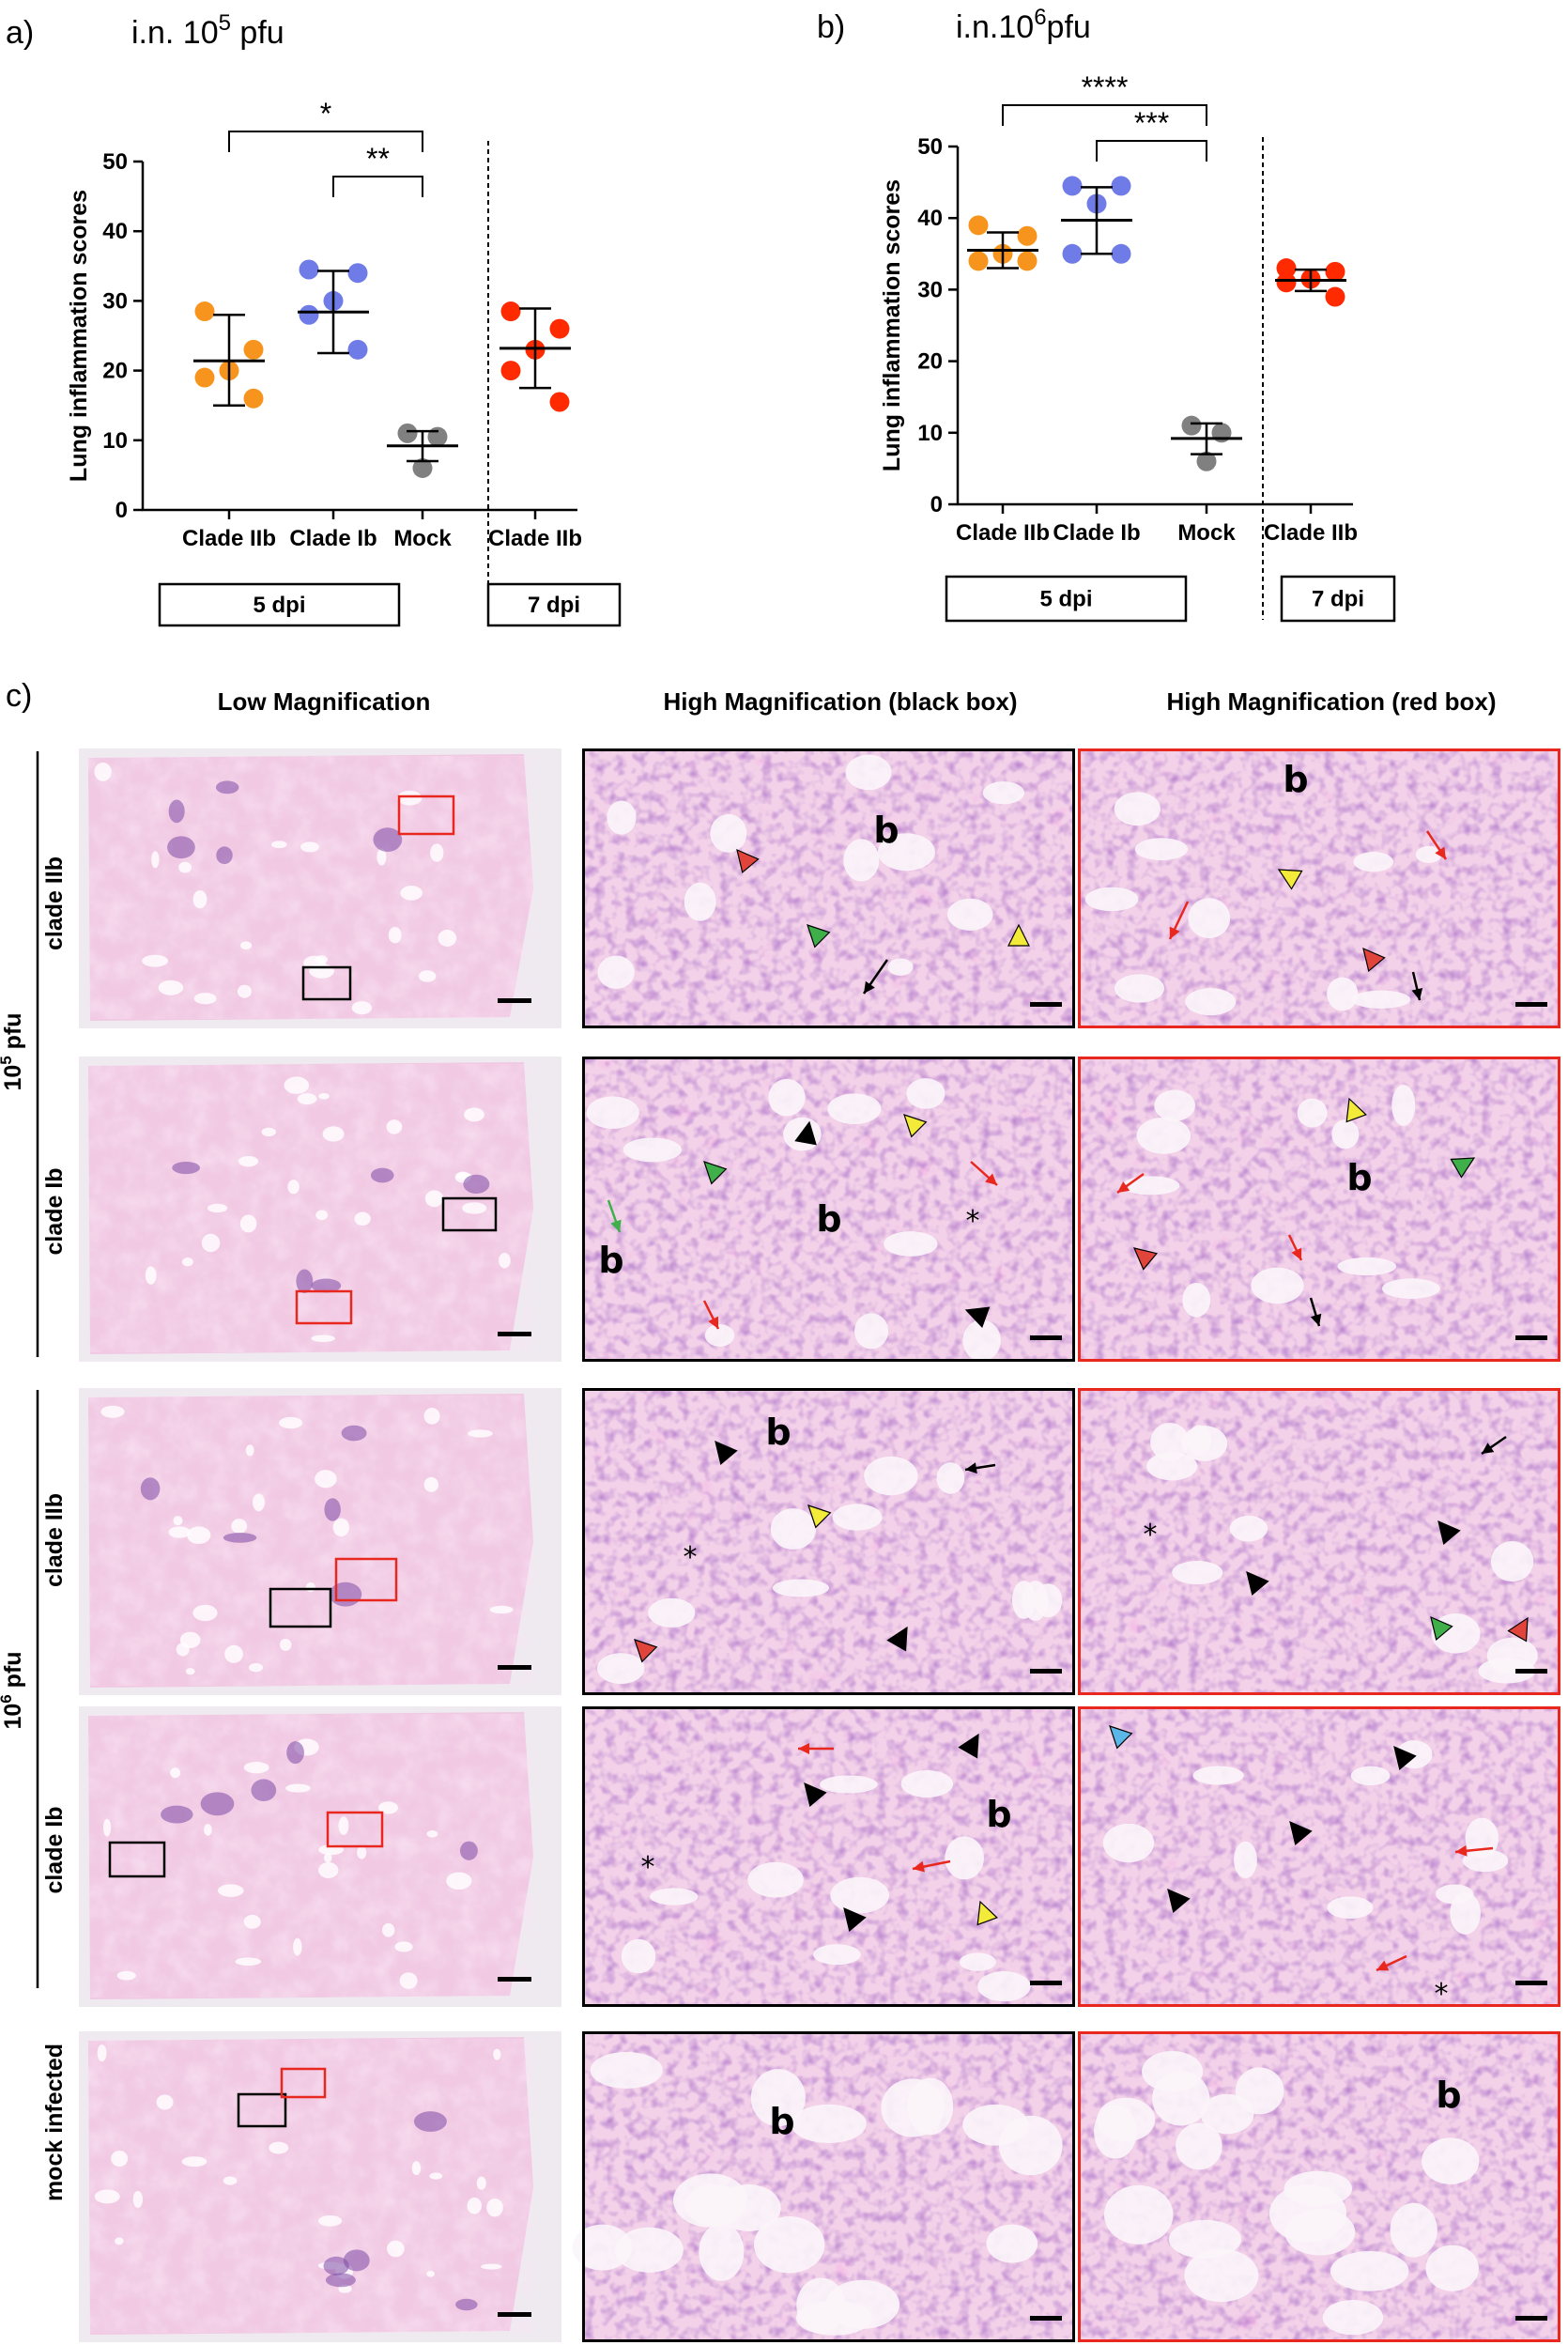 The image size is (1568, 2345). I want to click on low-mag-image-mock, so click(320, 2186).